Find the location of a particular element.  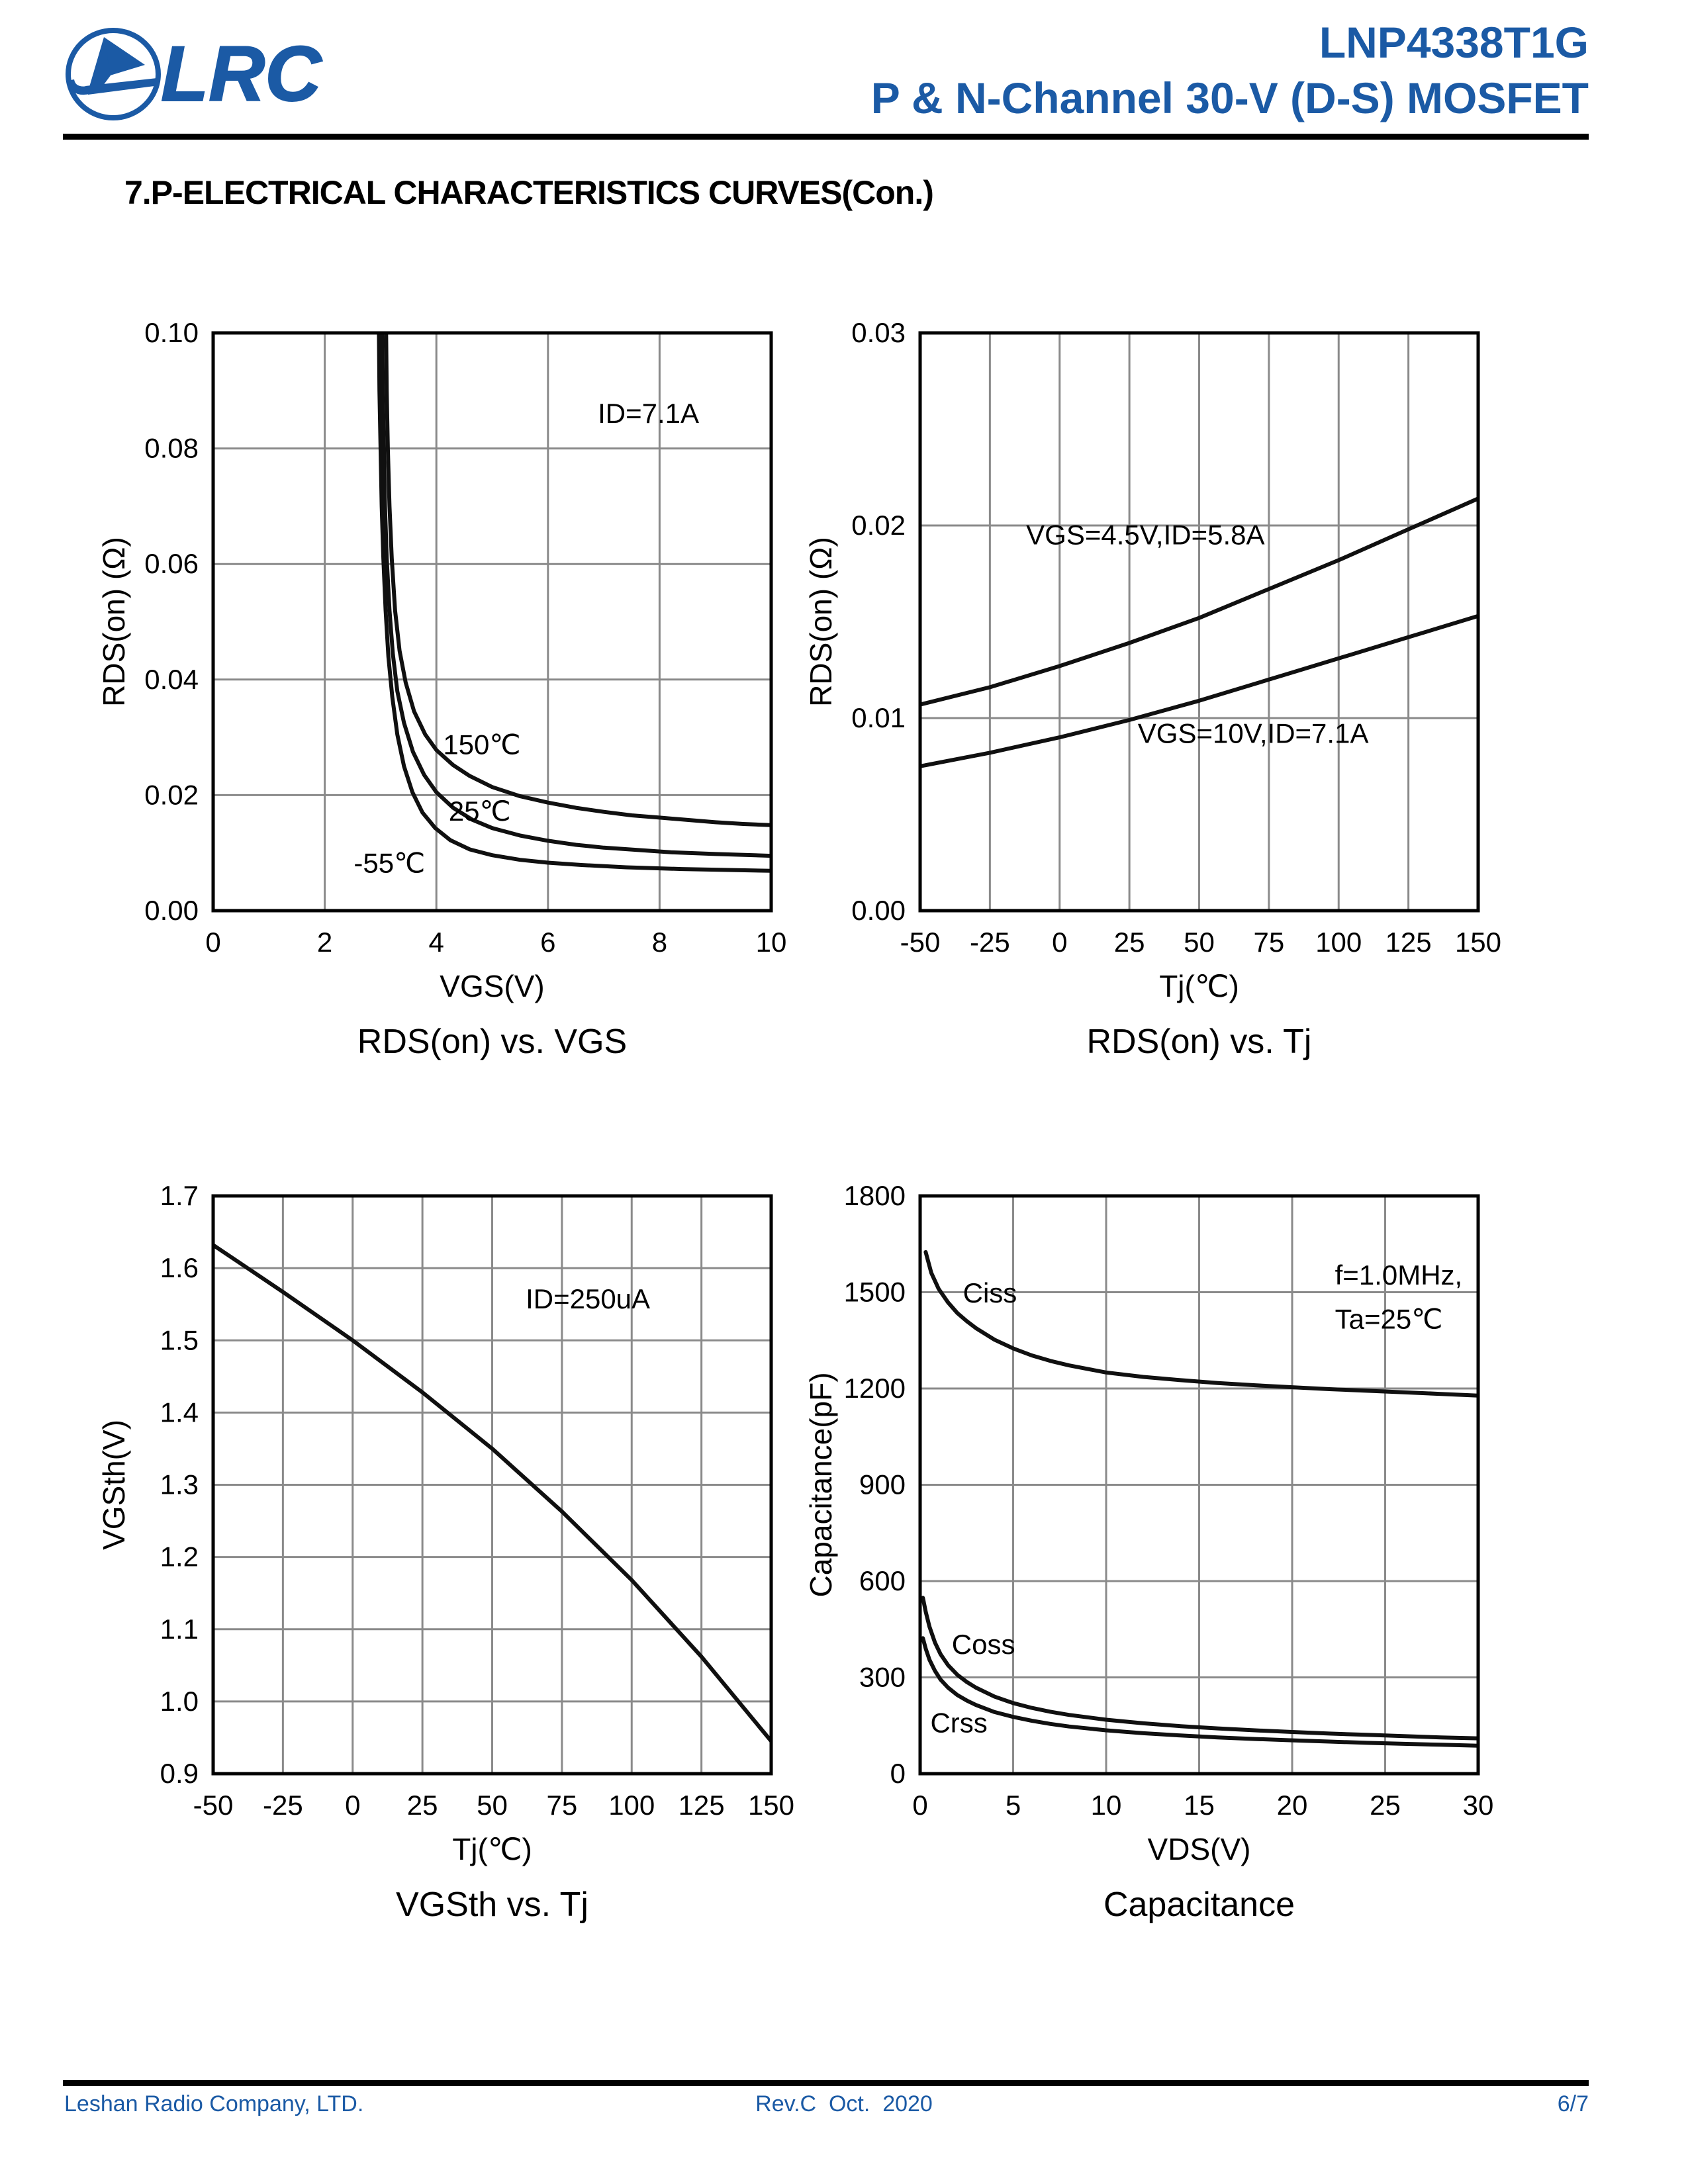

chart-title: RDS(on) vs. VGS is located at coordinates (492, 1042).